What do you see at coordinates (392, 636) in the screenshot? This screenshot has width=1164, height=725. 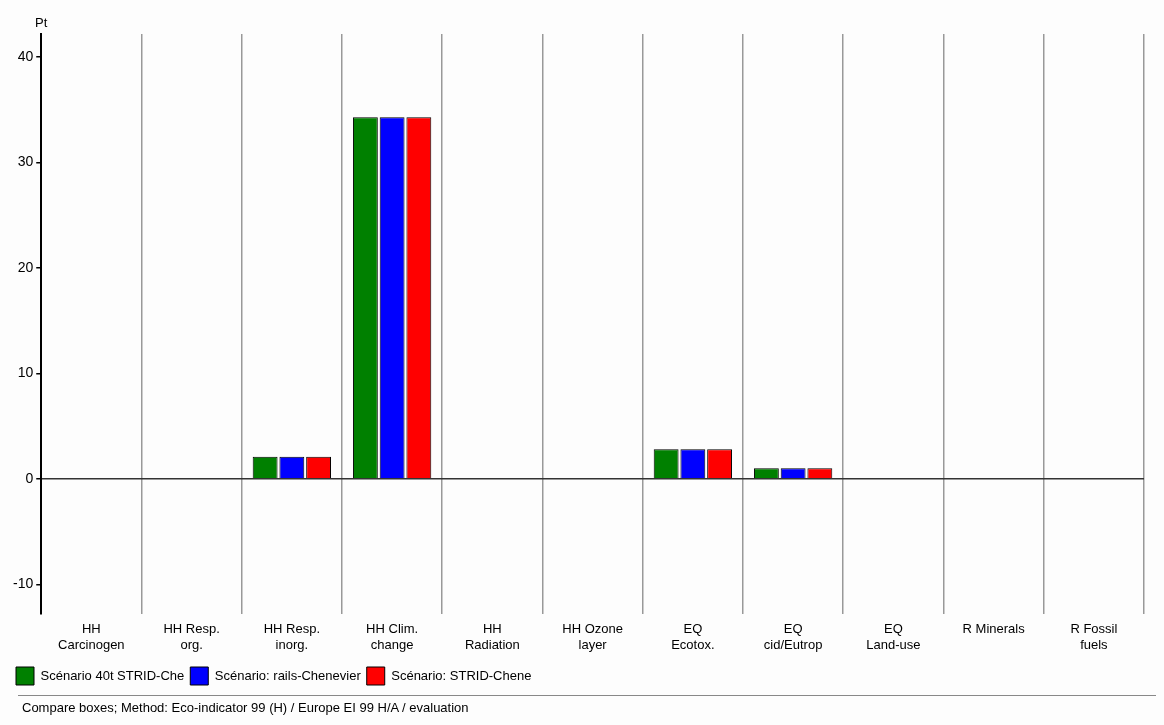 I see `x-tick-label: HH Clim. change` at bounding box center [392, 636].